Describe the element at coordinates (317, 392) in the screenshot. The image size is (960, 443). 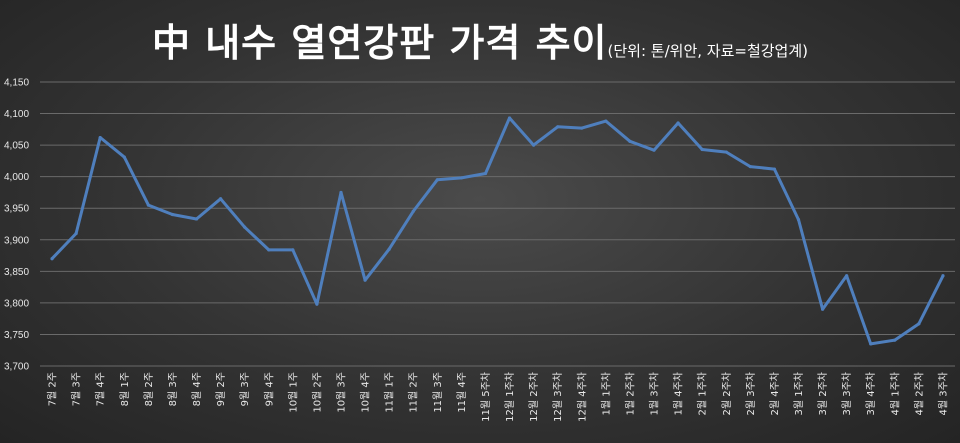
I see `x-tick-label: 10월 2주` at that location.